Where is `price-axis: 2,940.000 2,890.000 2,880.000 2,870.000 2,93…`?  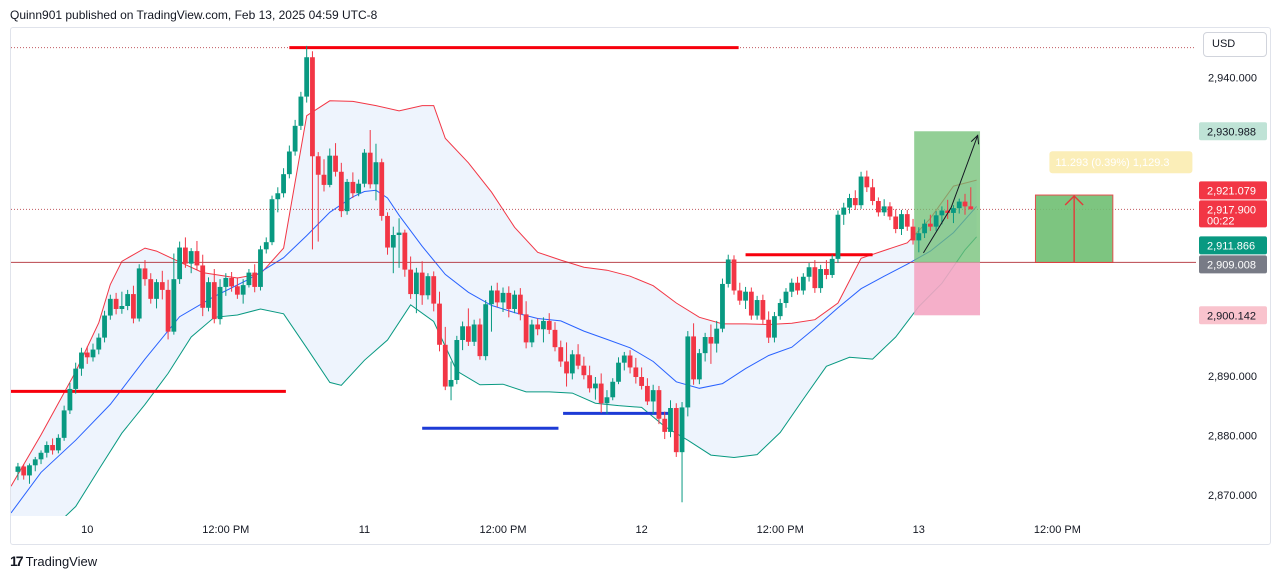 price-axis: 2,940.000 2,890.000 2,880.000 2,870.000 2,93… is located at coordinates (1233, 287).